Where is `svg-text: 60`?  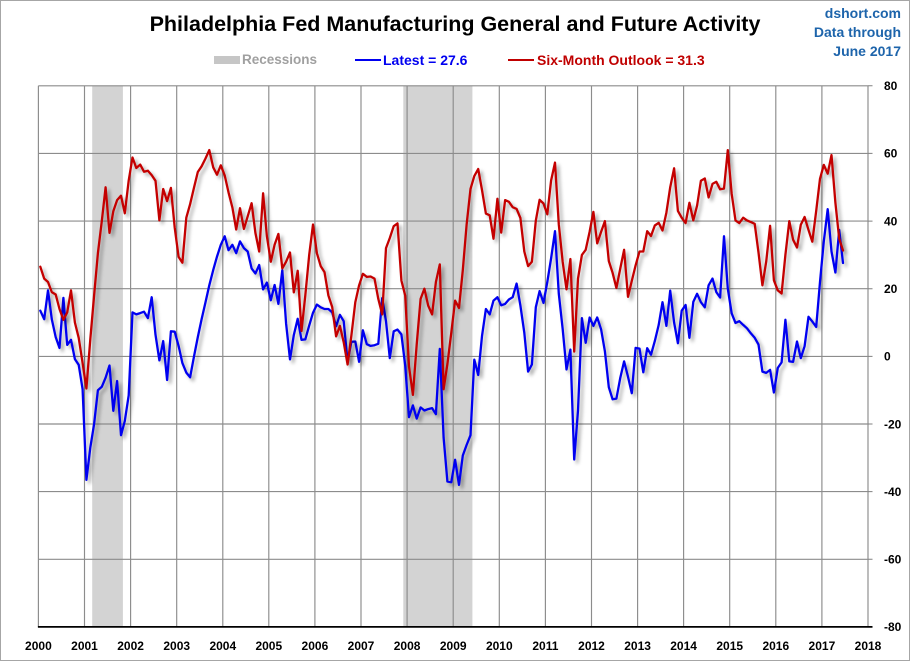 svg-text: 60 is located at coordinates (891, 154).